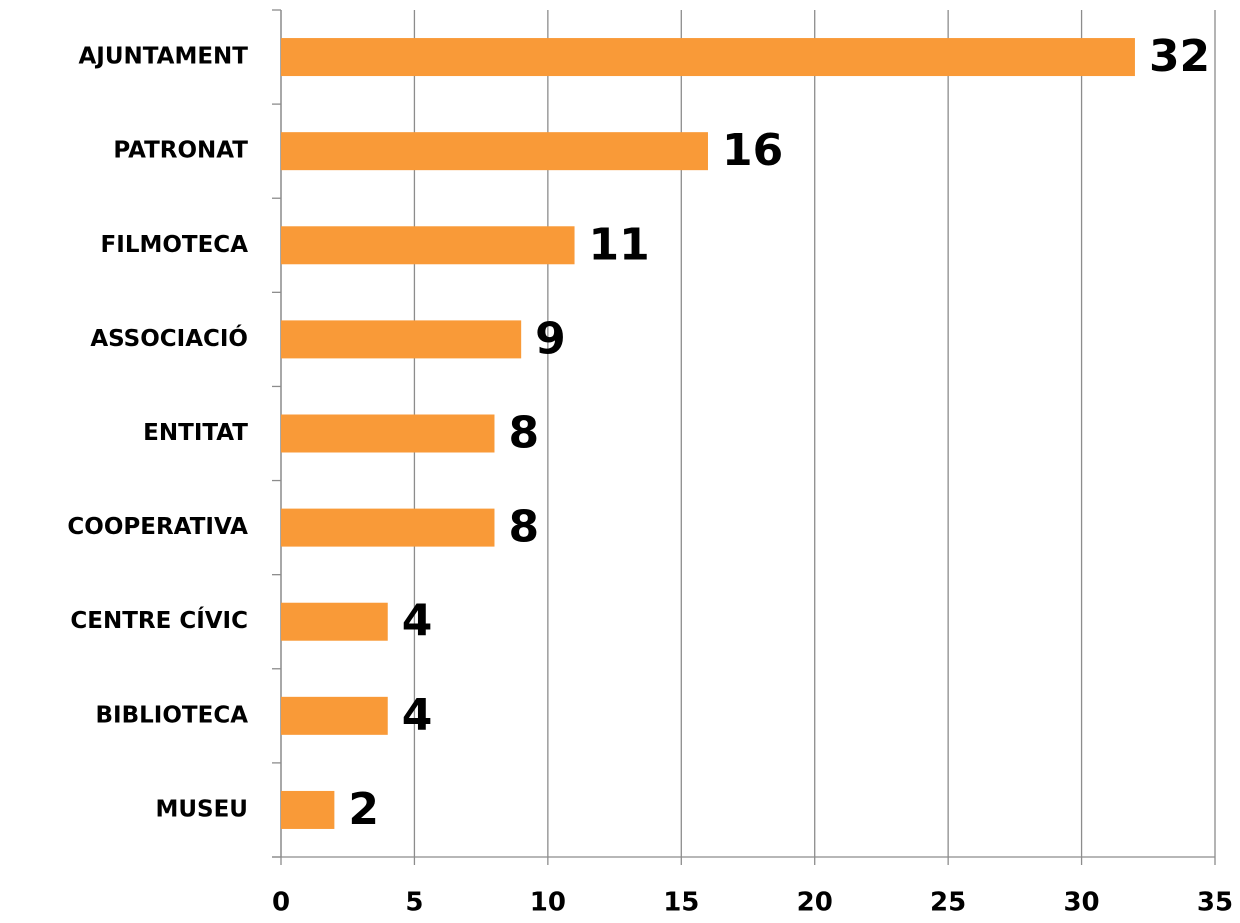 This screenshot has width=1240, height=923. What do you see at coordinates (1081, 903) in the screenshot?
I see `x-tick-label: 30` at bounding box center [1081, 903].